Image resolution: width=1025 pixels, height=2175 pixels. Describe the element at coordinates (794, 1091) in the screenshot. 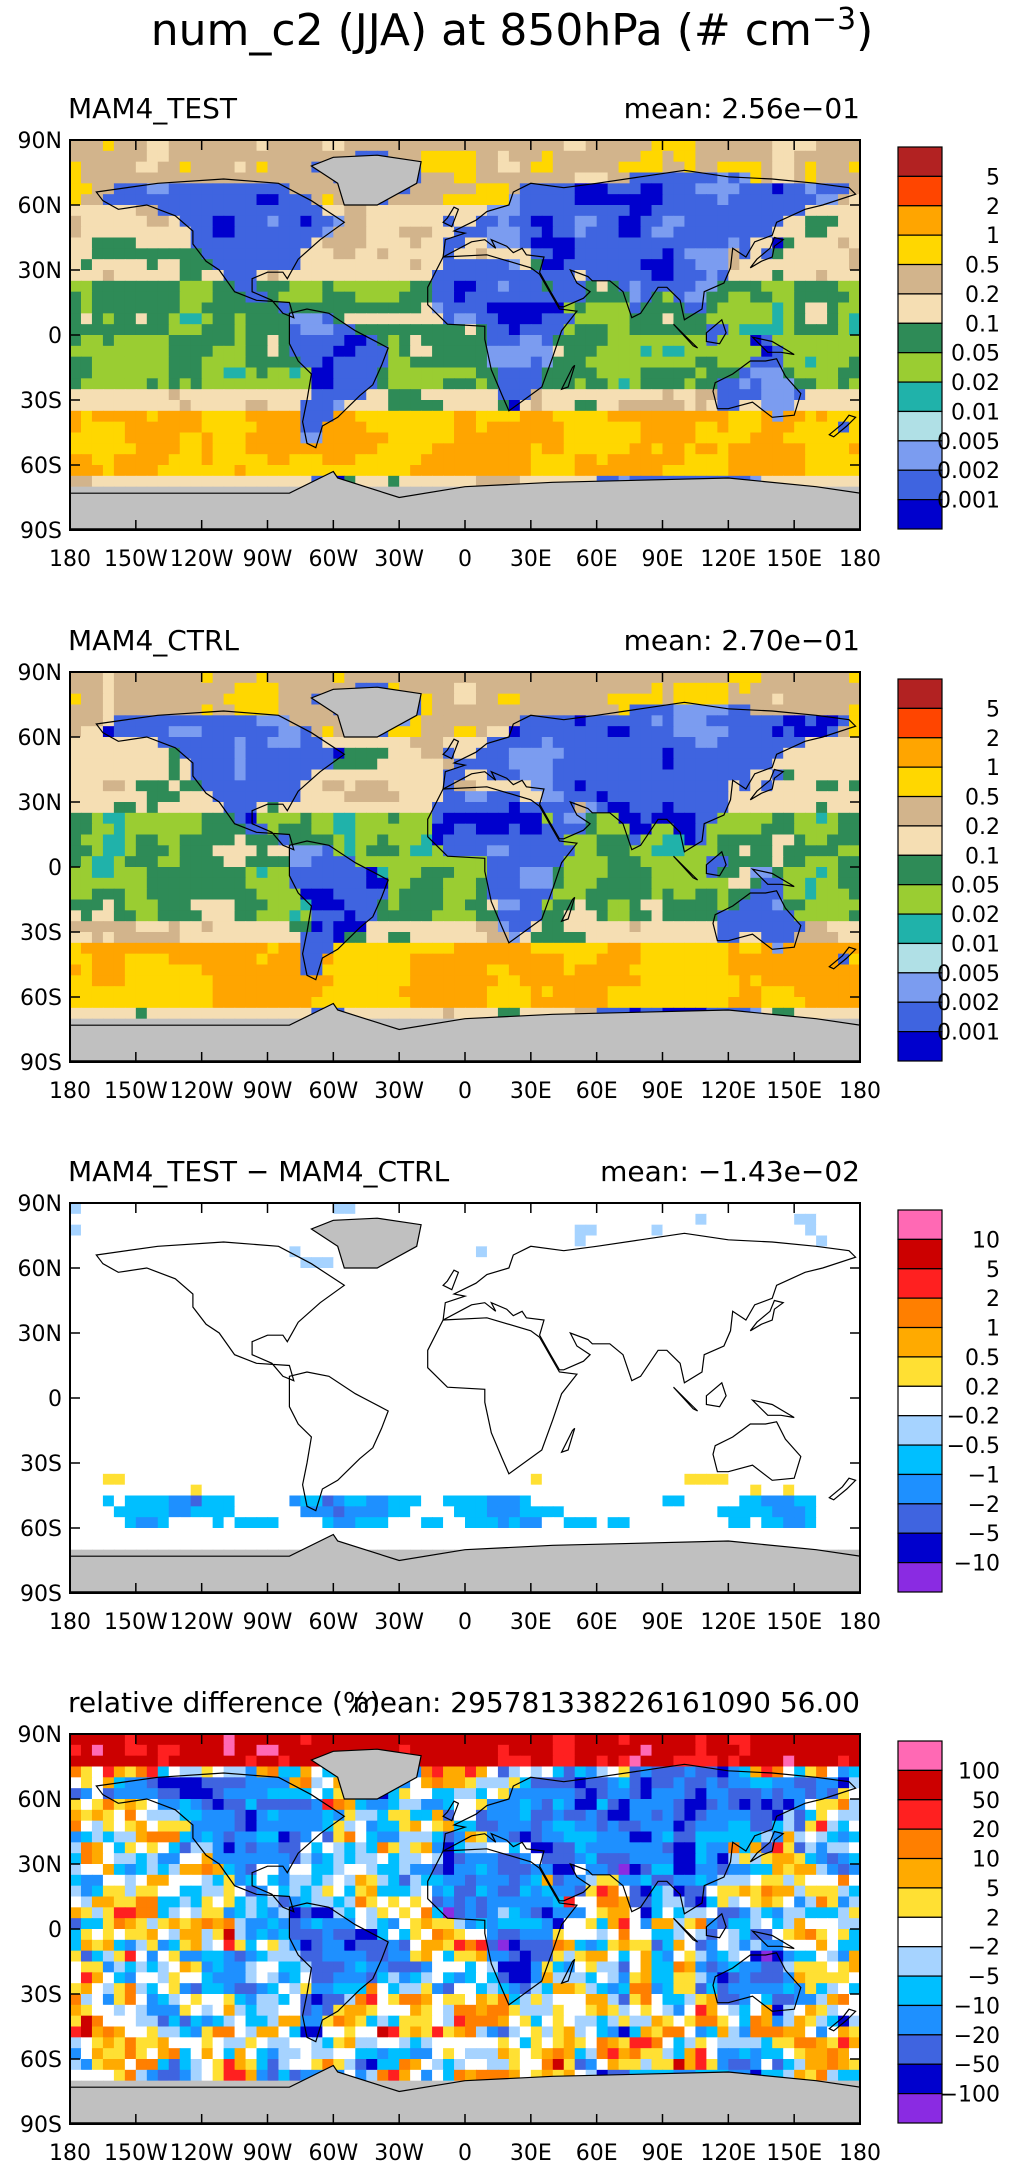

I see `lon-tick-label: 150E` at that location.